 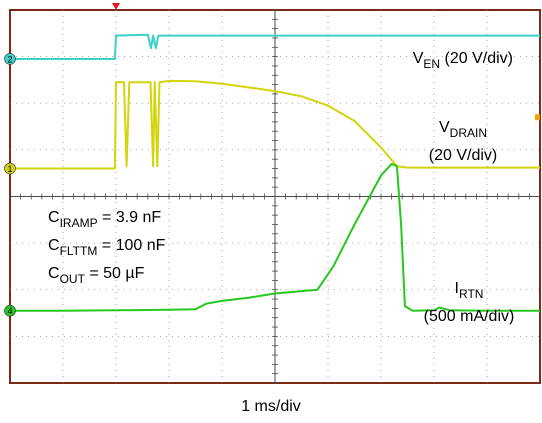 I want to click on series-label-v-en: VEN (20 V/div), so click(x=463, y=60).